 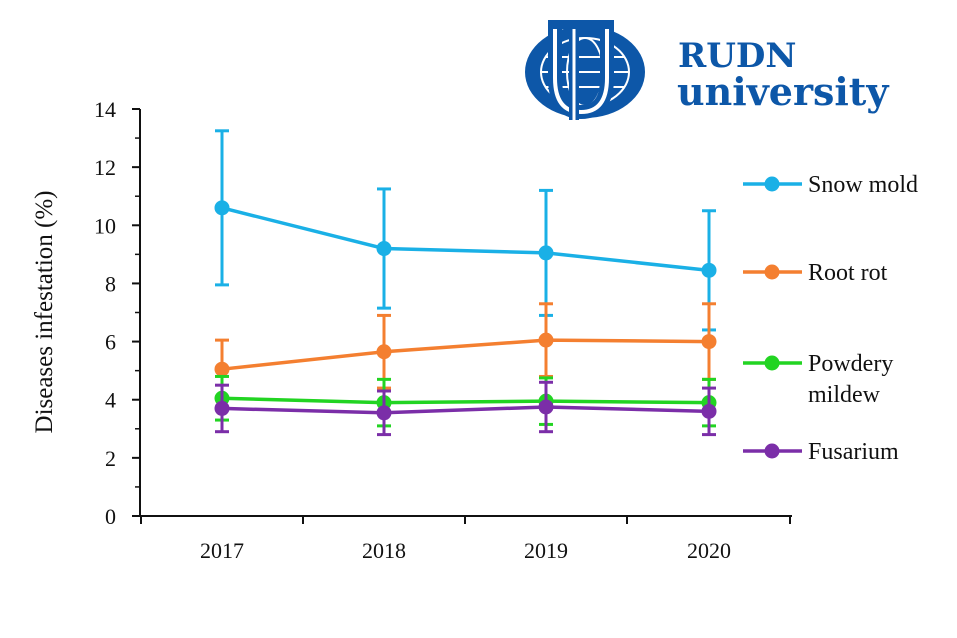 I want to click on x-tick-label: 2019, so click(x=546, y=550).